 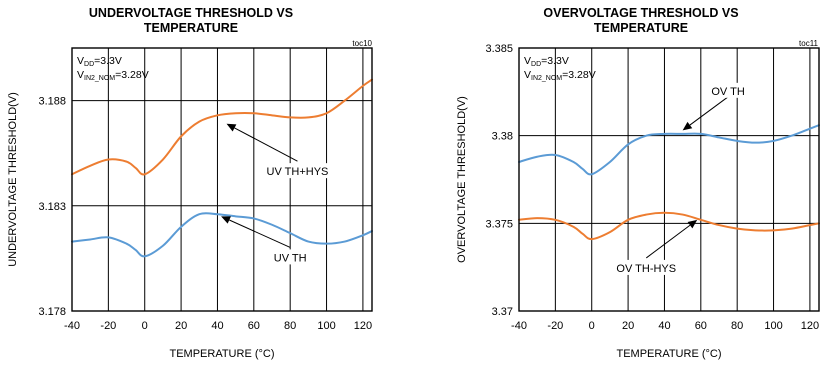 What do you see at coordinates (52, 102) in the screenshot?
I see `y-tick-label: 3.188` at bounding box center [52, 102].